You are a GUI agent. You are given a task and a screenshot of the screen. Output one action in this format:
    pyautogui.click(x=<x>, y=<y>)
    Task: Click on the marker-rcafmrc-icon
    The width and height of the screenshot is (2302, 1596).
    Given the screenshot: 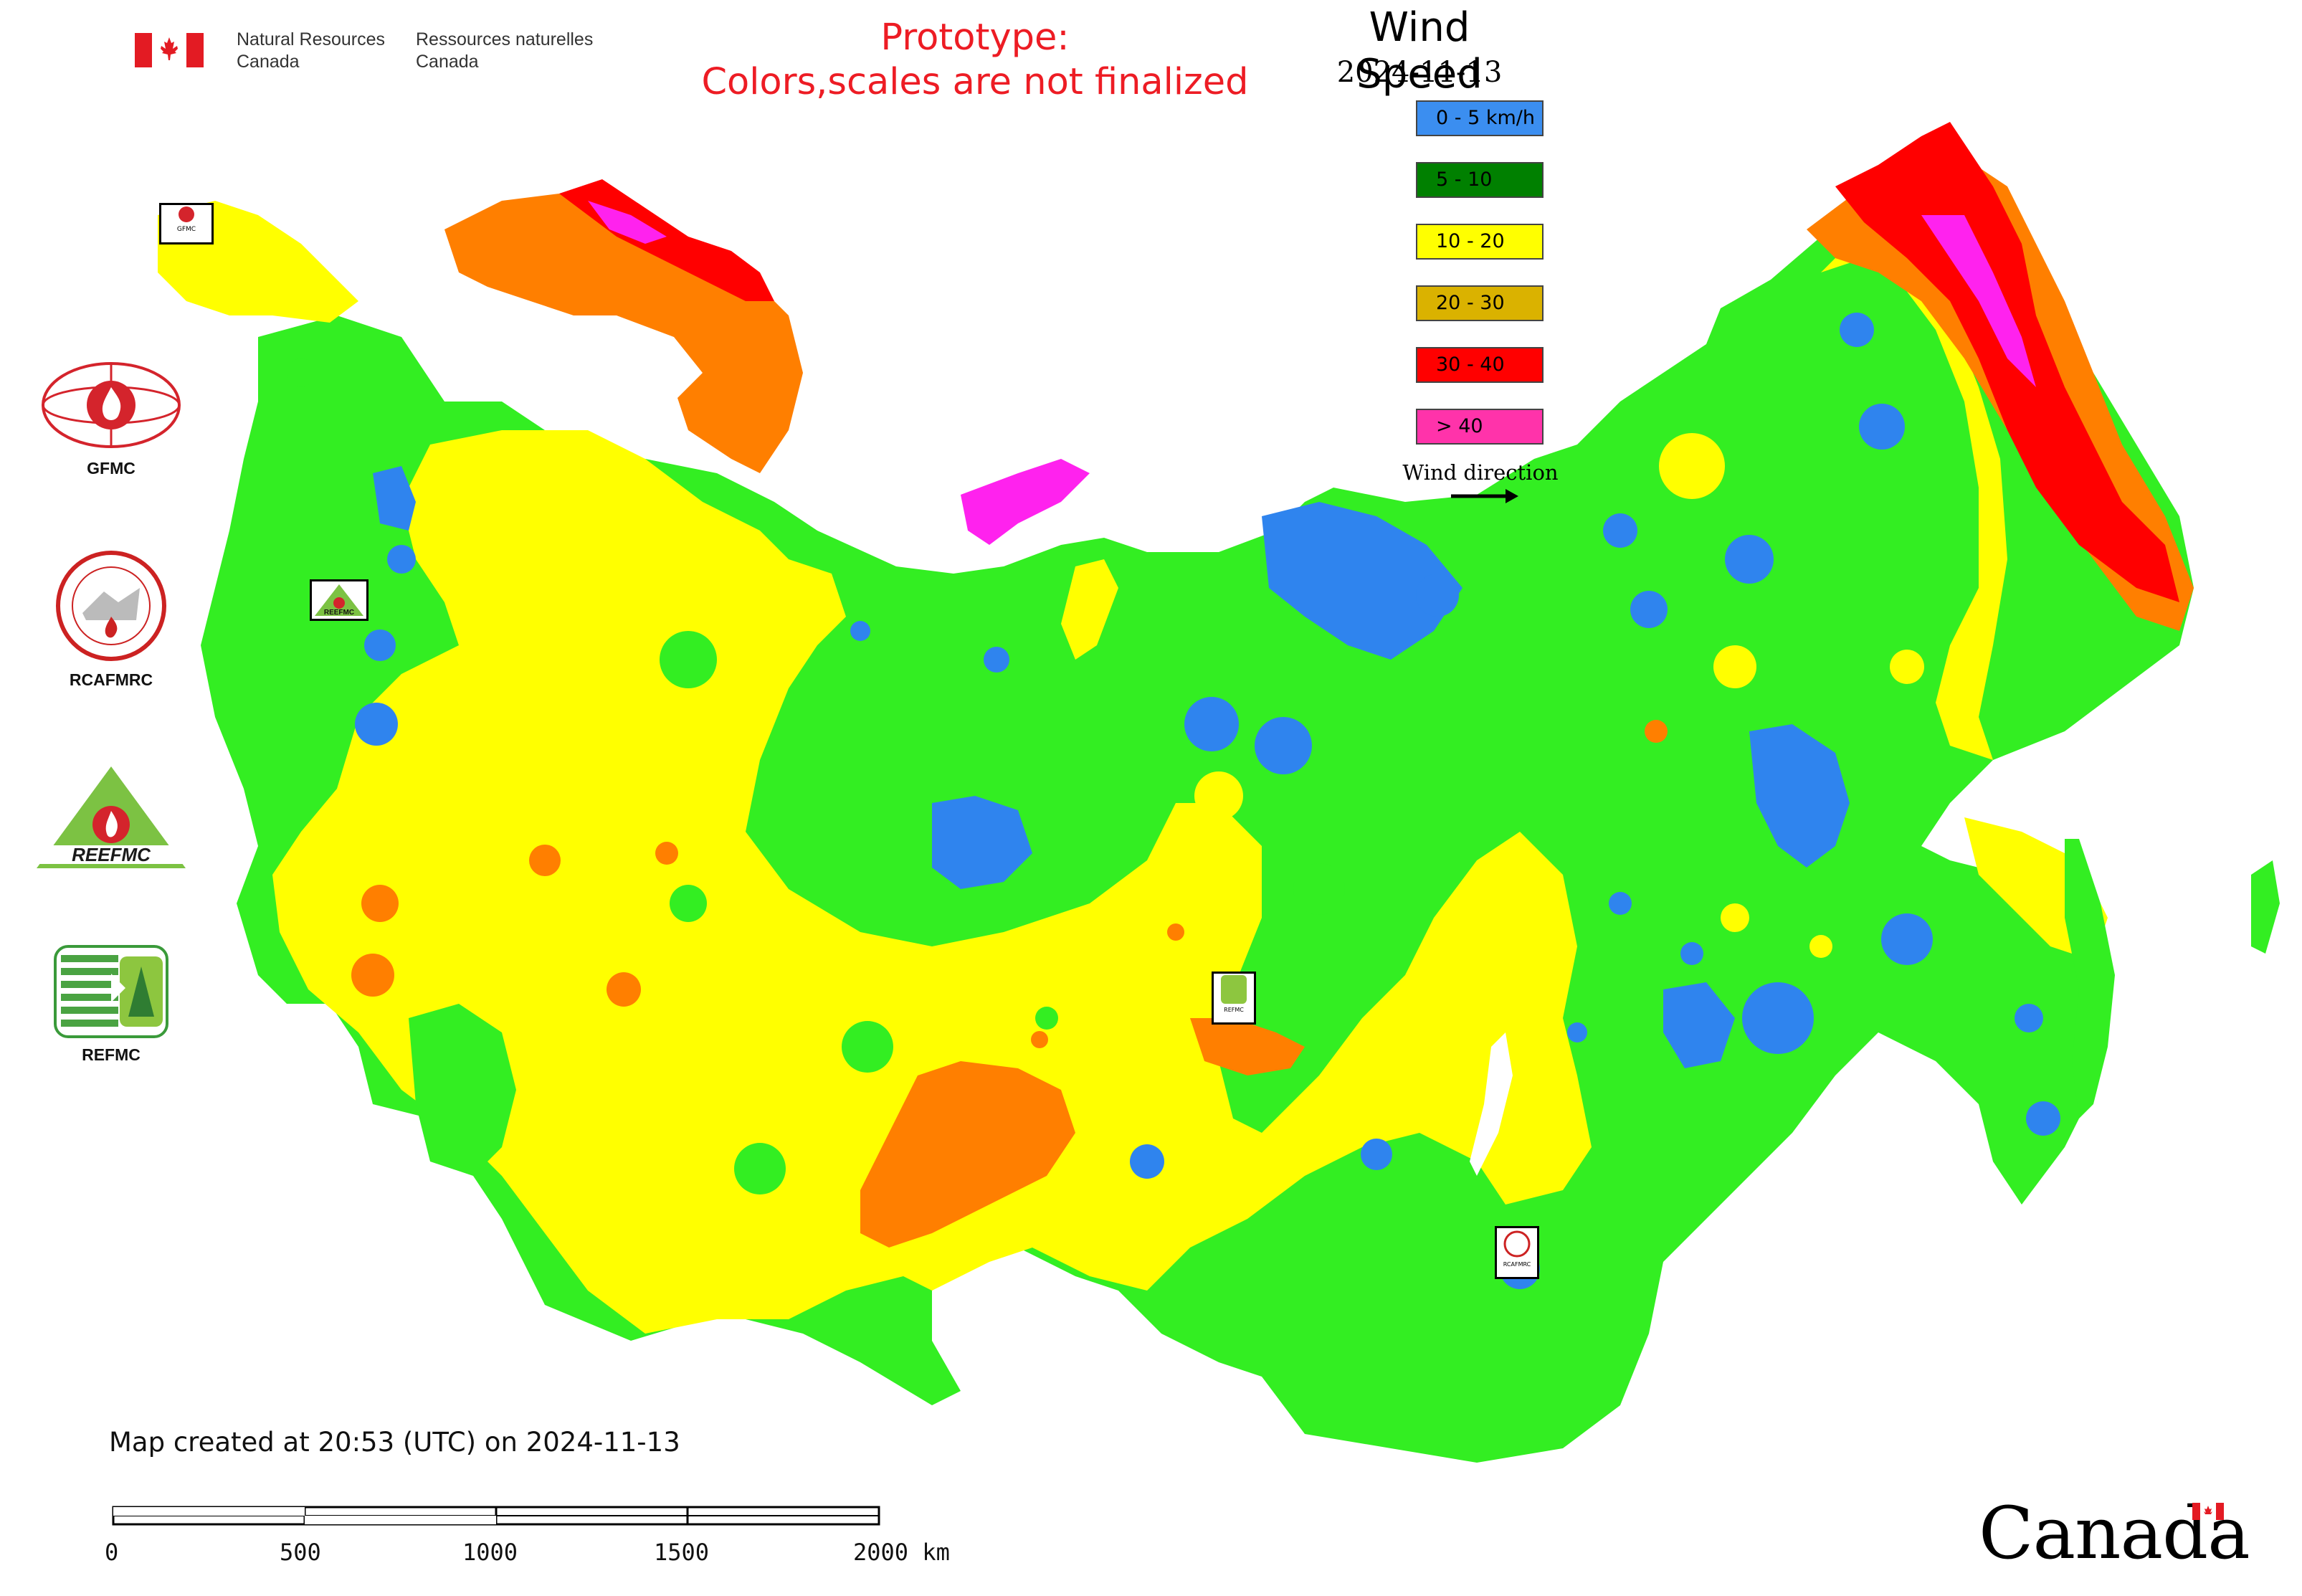 What is the action you would take?
    pyautogui.click(x=1517, y=1244)
    